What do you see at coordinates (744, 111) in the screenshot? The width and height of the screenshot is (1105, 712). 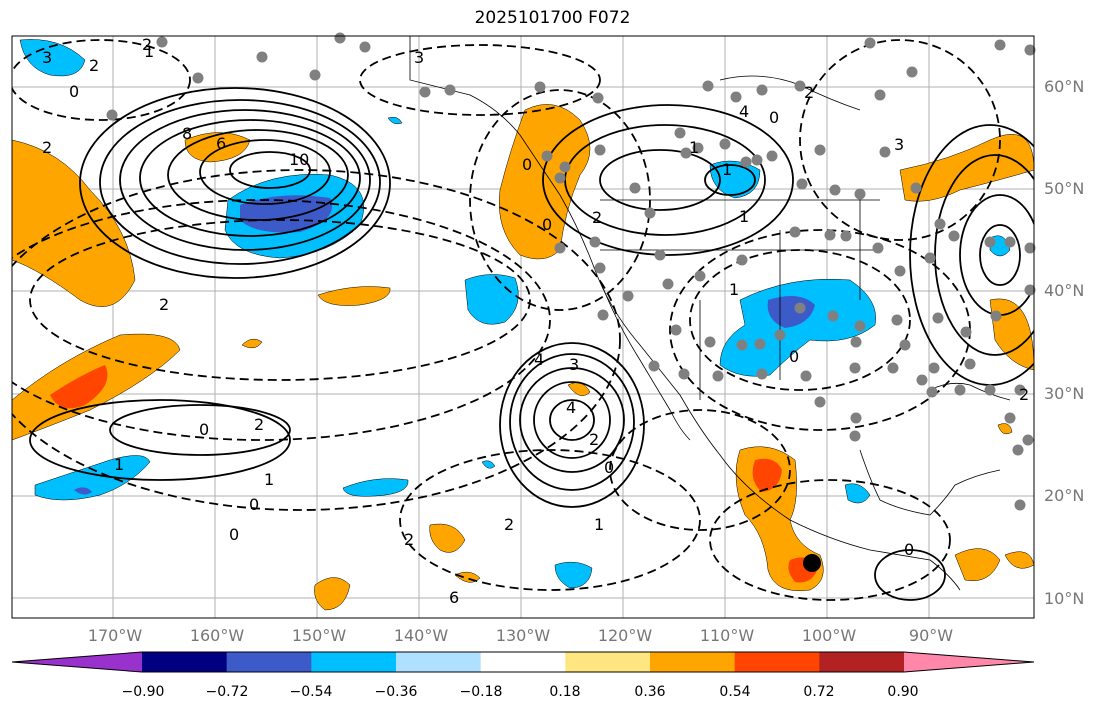 I see `contour-label: 4` at bounding box center [744, 111].